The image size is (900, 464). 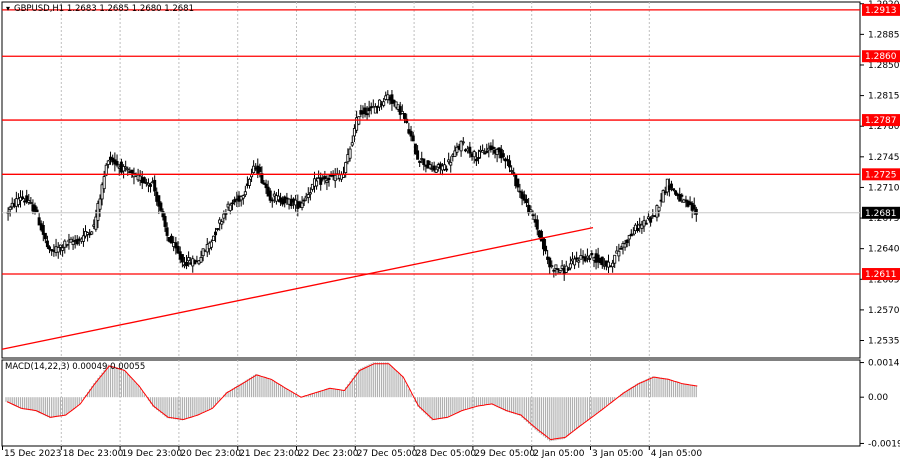 I want to click on macd-title: MACD(14,22,3) 0.00049 0.00055, so click(x=75, y=367).